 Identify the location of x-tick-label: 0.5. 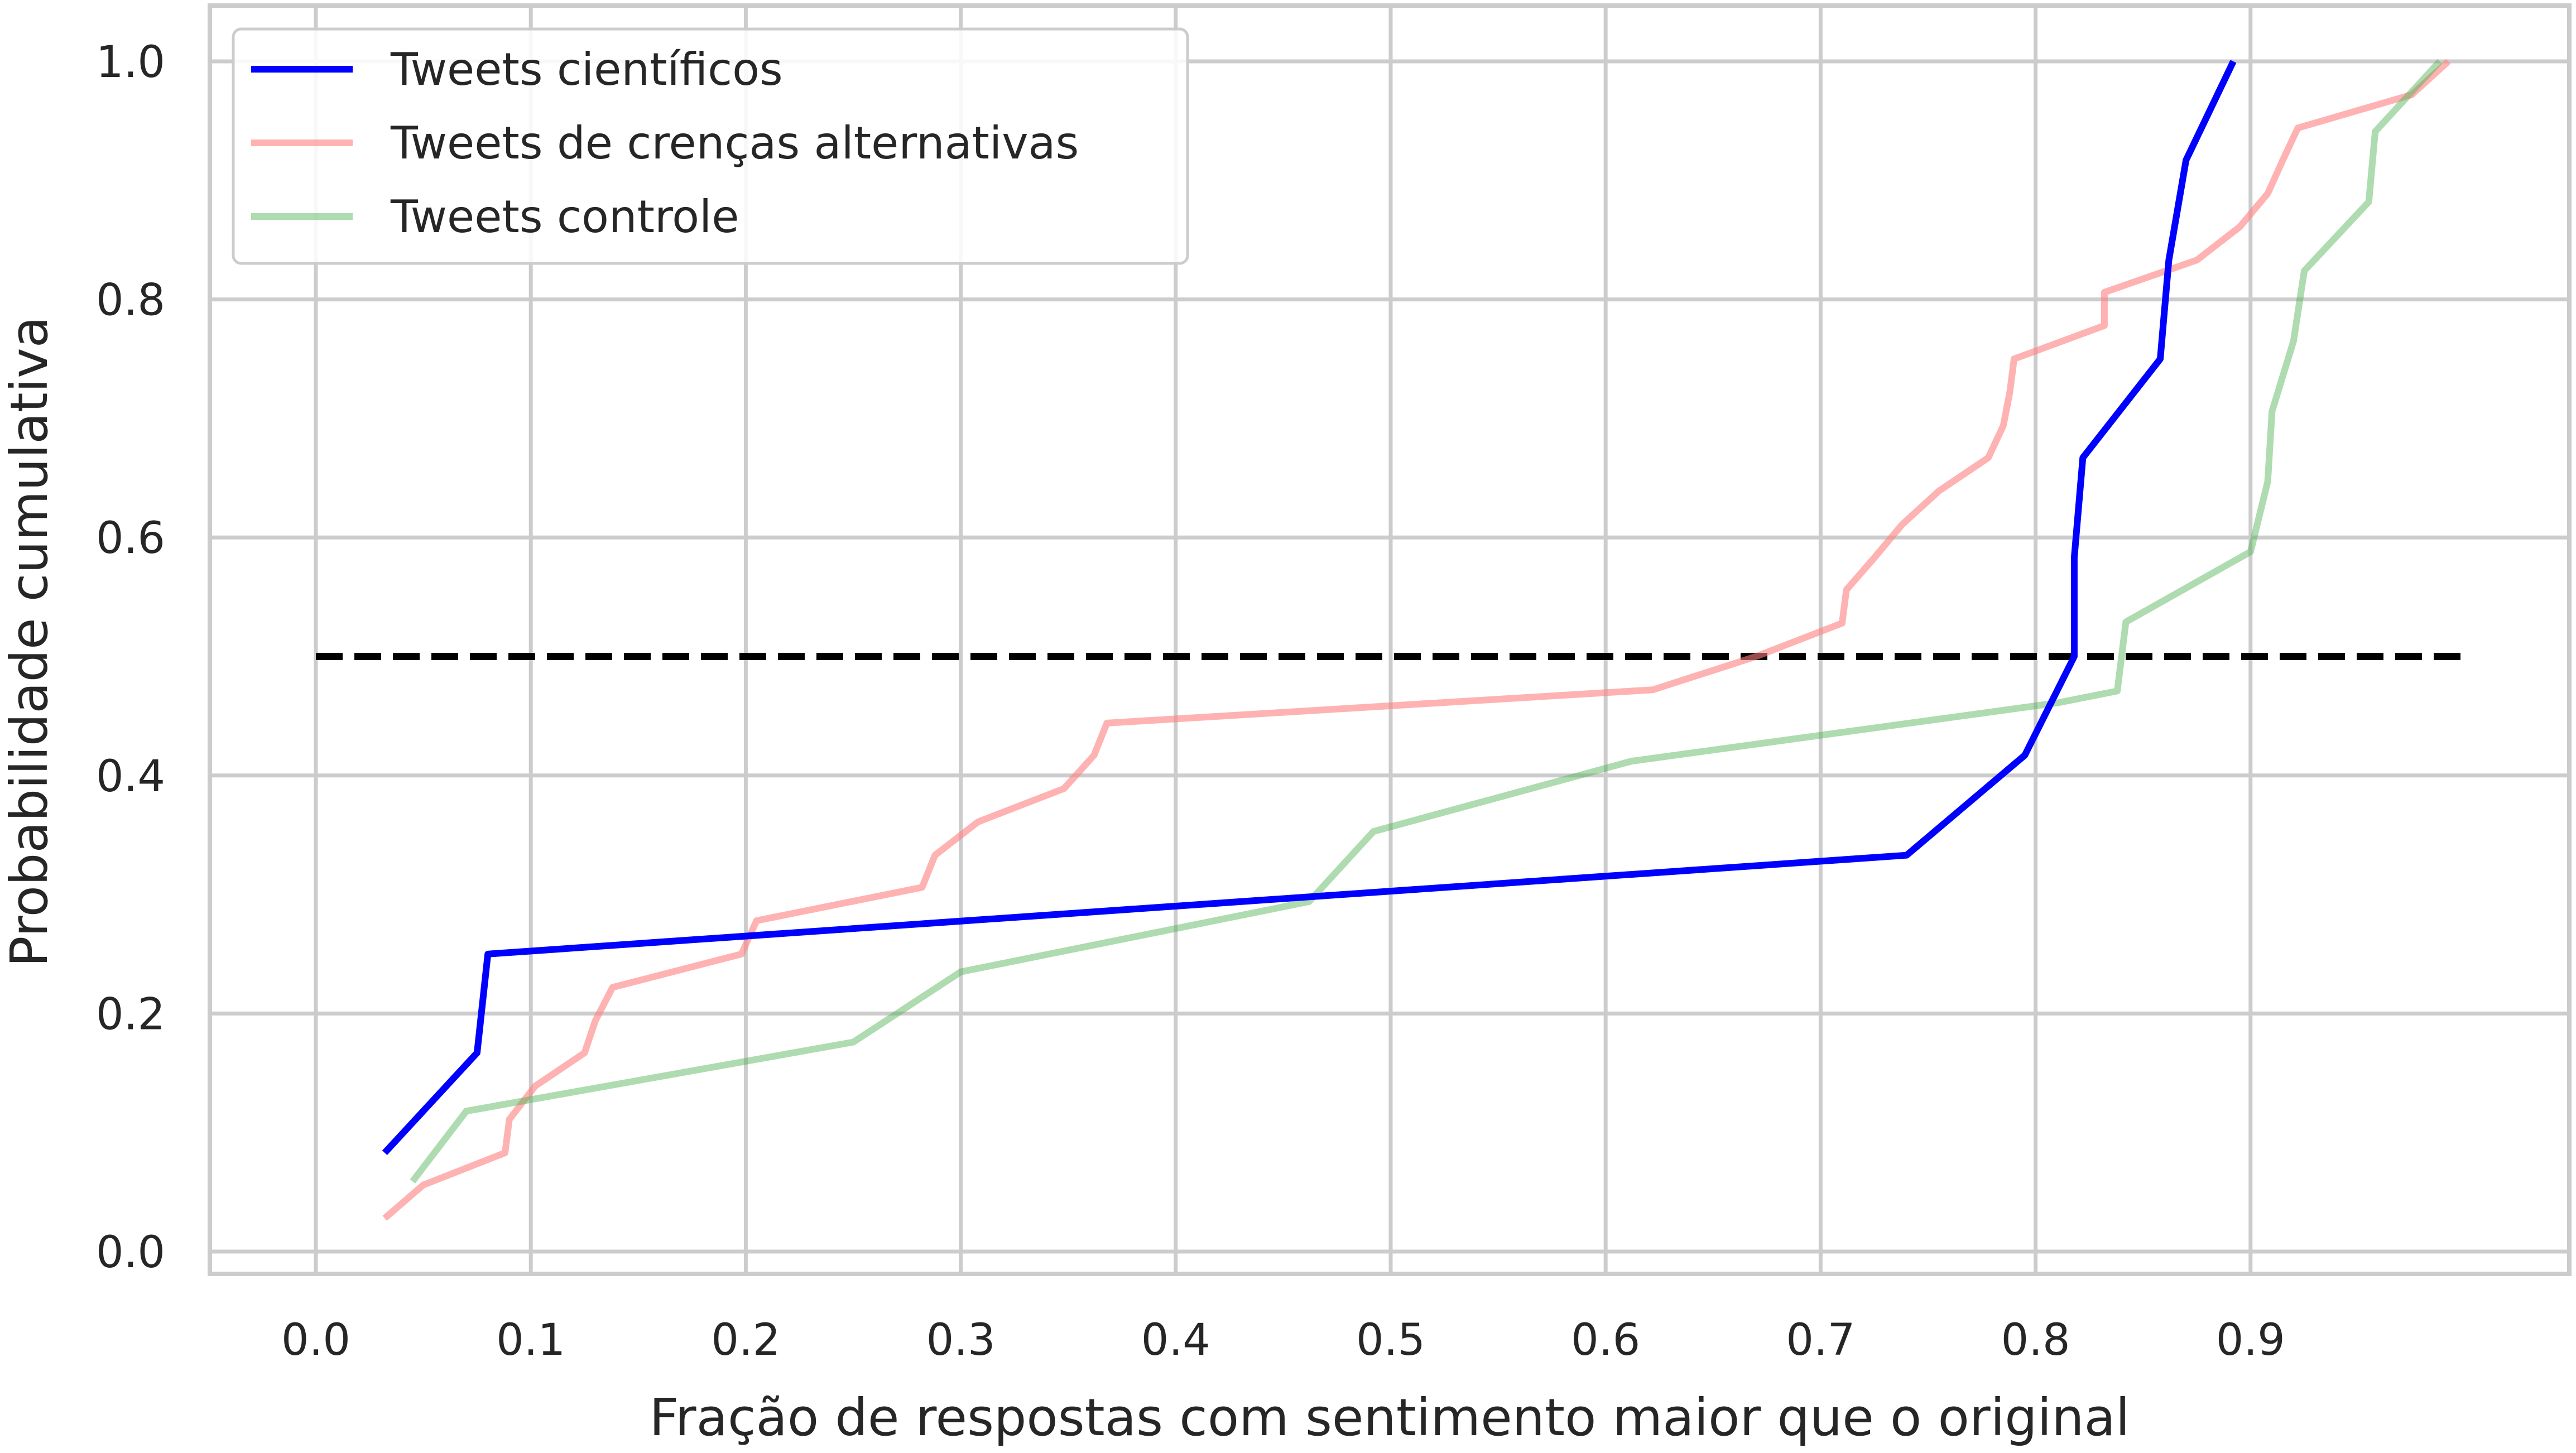
(1390, 1340).